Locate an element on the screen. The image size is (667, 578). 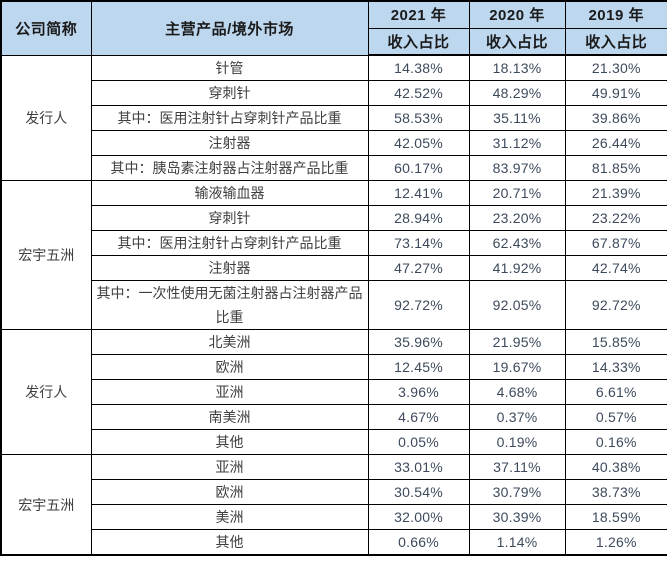
revenue-share-value: 41.92% is located at coordinates (517, 268).